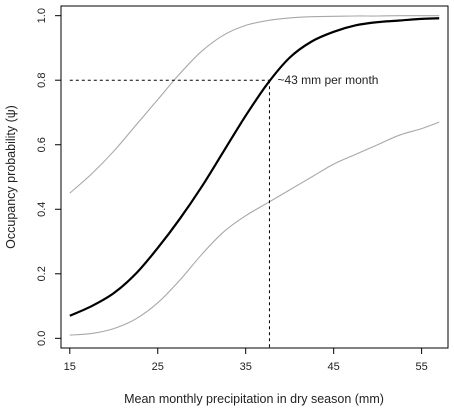 Image resolution: width=454 pixels, height=410 pixels. What do you see at coordinates (158, 367) in the screenshot?
I see `x-tick-label: 25` at bounding box center [158, 367].